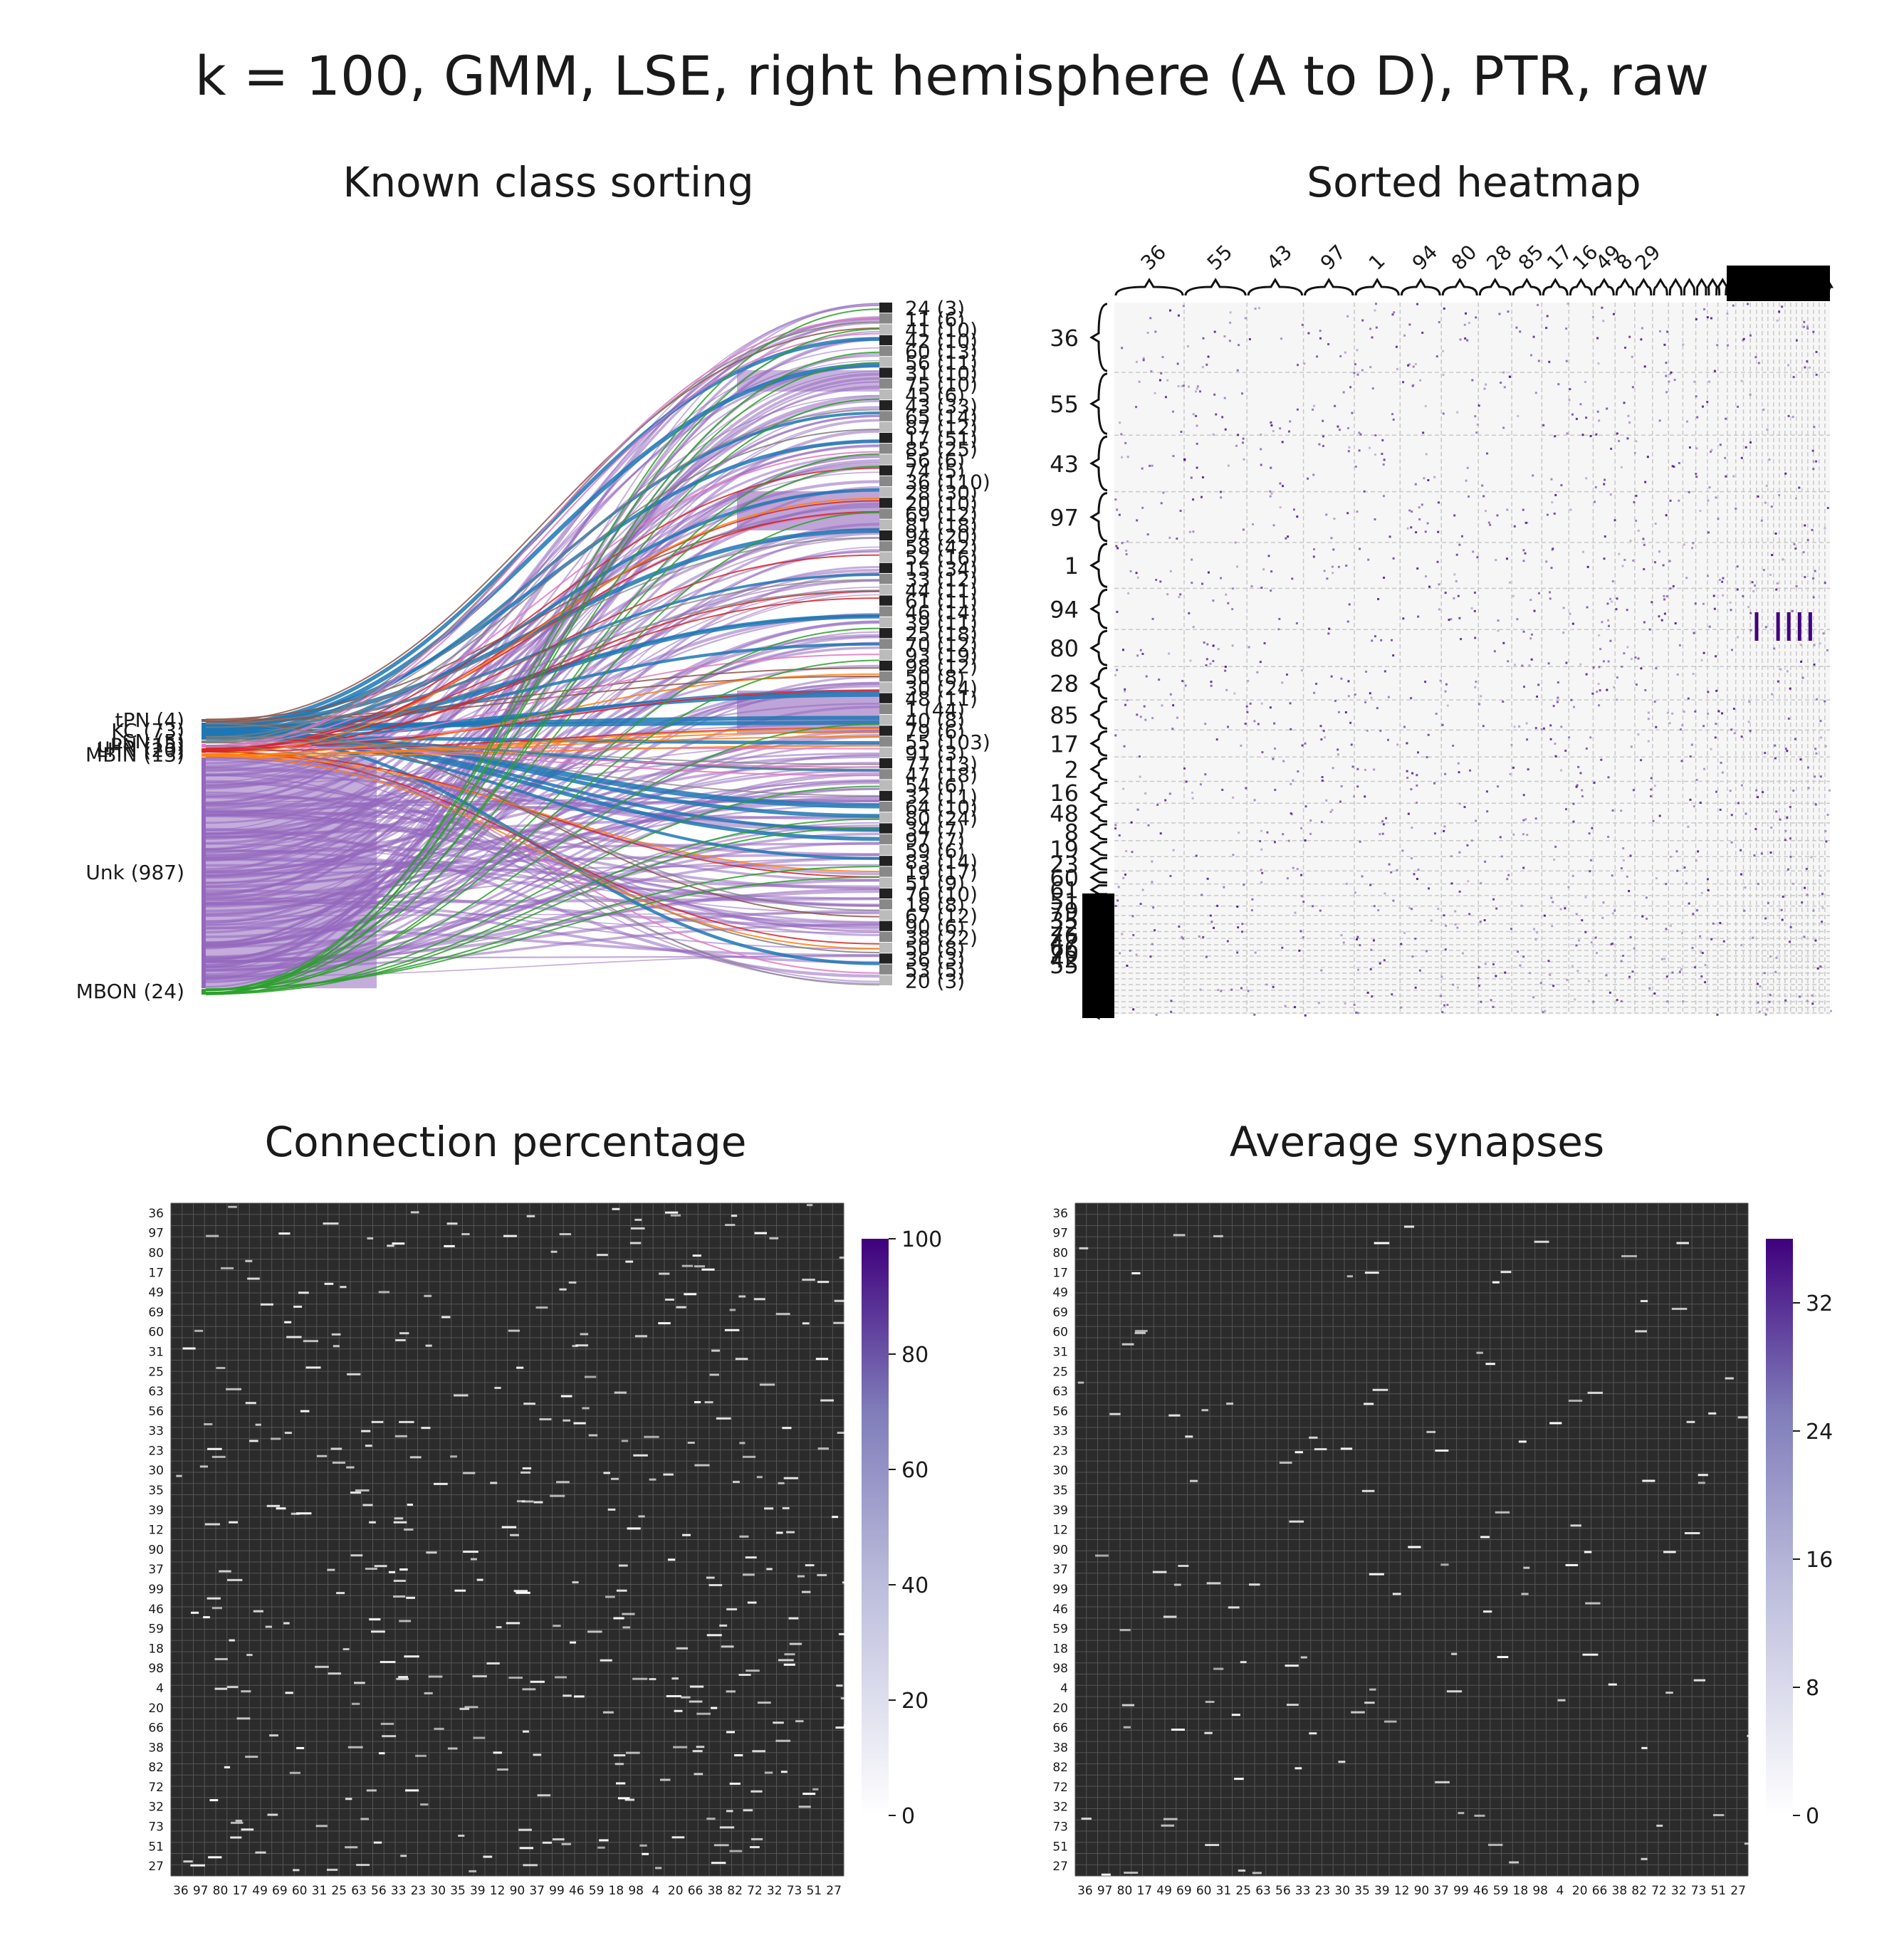  I want to click on sorted-top-bracket-cluster, so click(1778, 283).